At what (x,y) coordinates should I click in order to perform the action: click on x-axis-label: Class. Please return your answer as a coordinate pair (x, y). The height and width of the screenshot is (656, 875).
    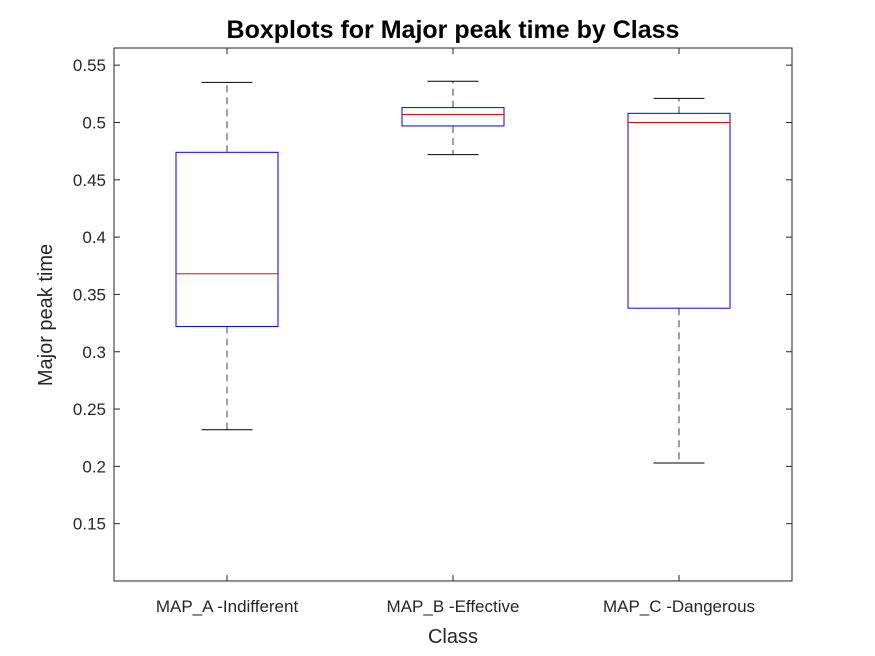
    Looking at the image, I should click on (453, 637).